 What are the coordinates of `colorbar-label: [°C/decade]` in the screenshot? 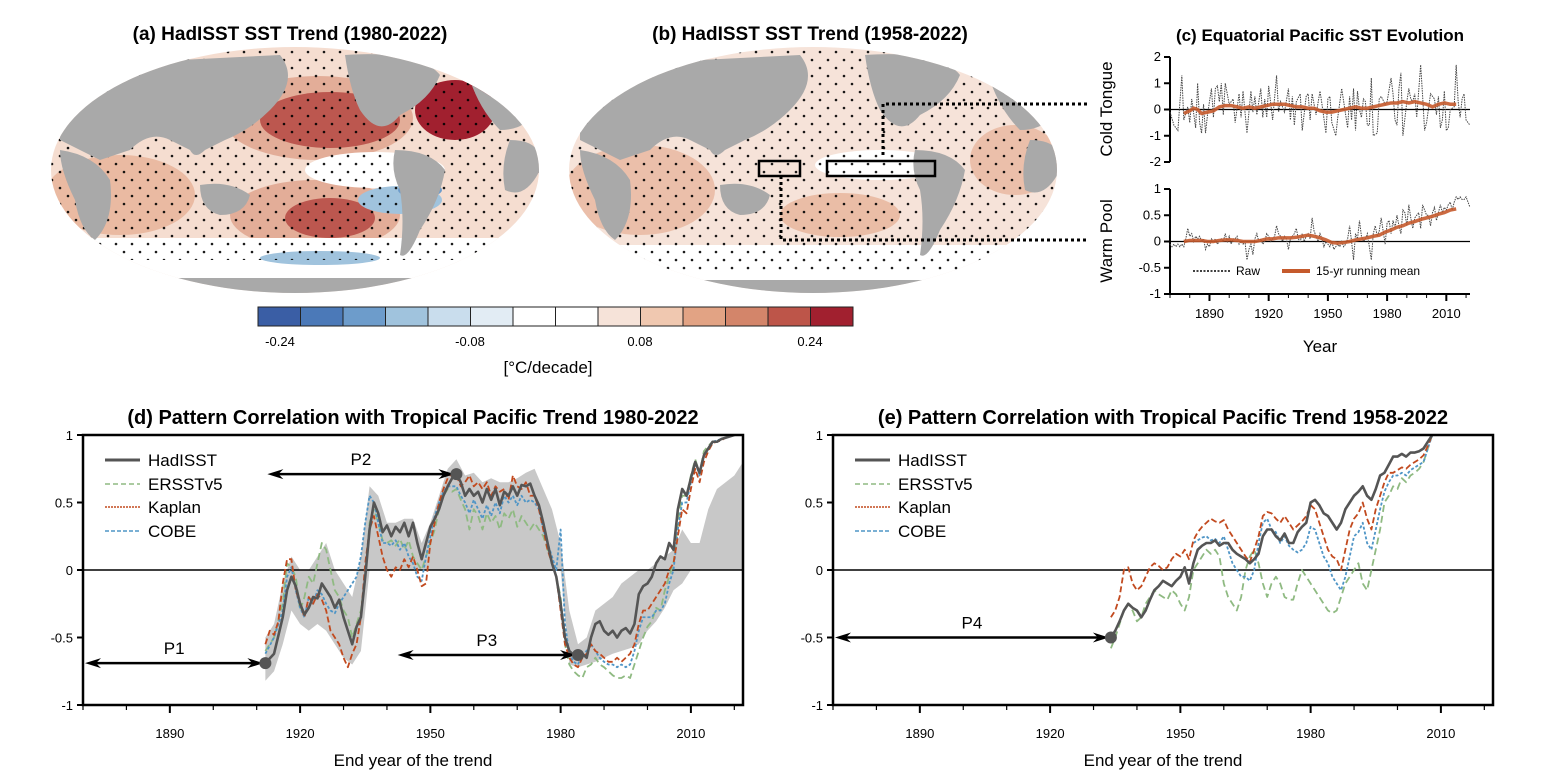 It's located at (547, 367).